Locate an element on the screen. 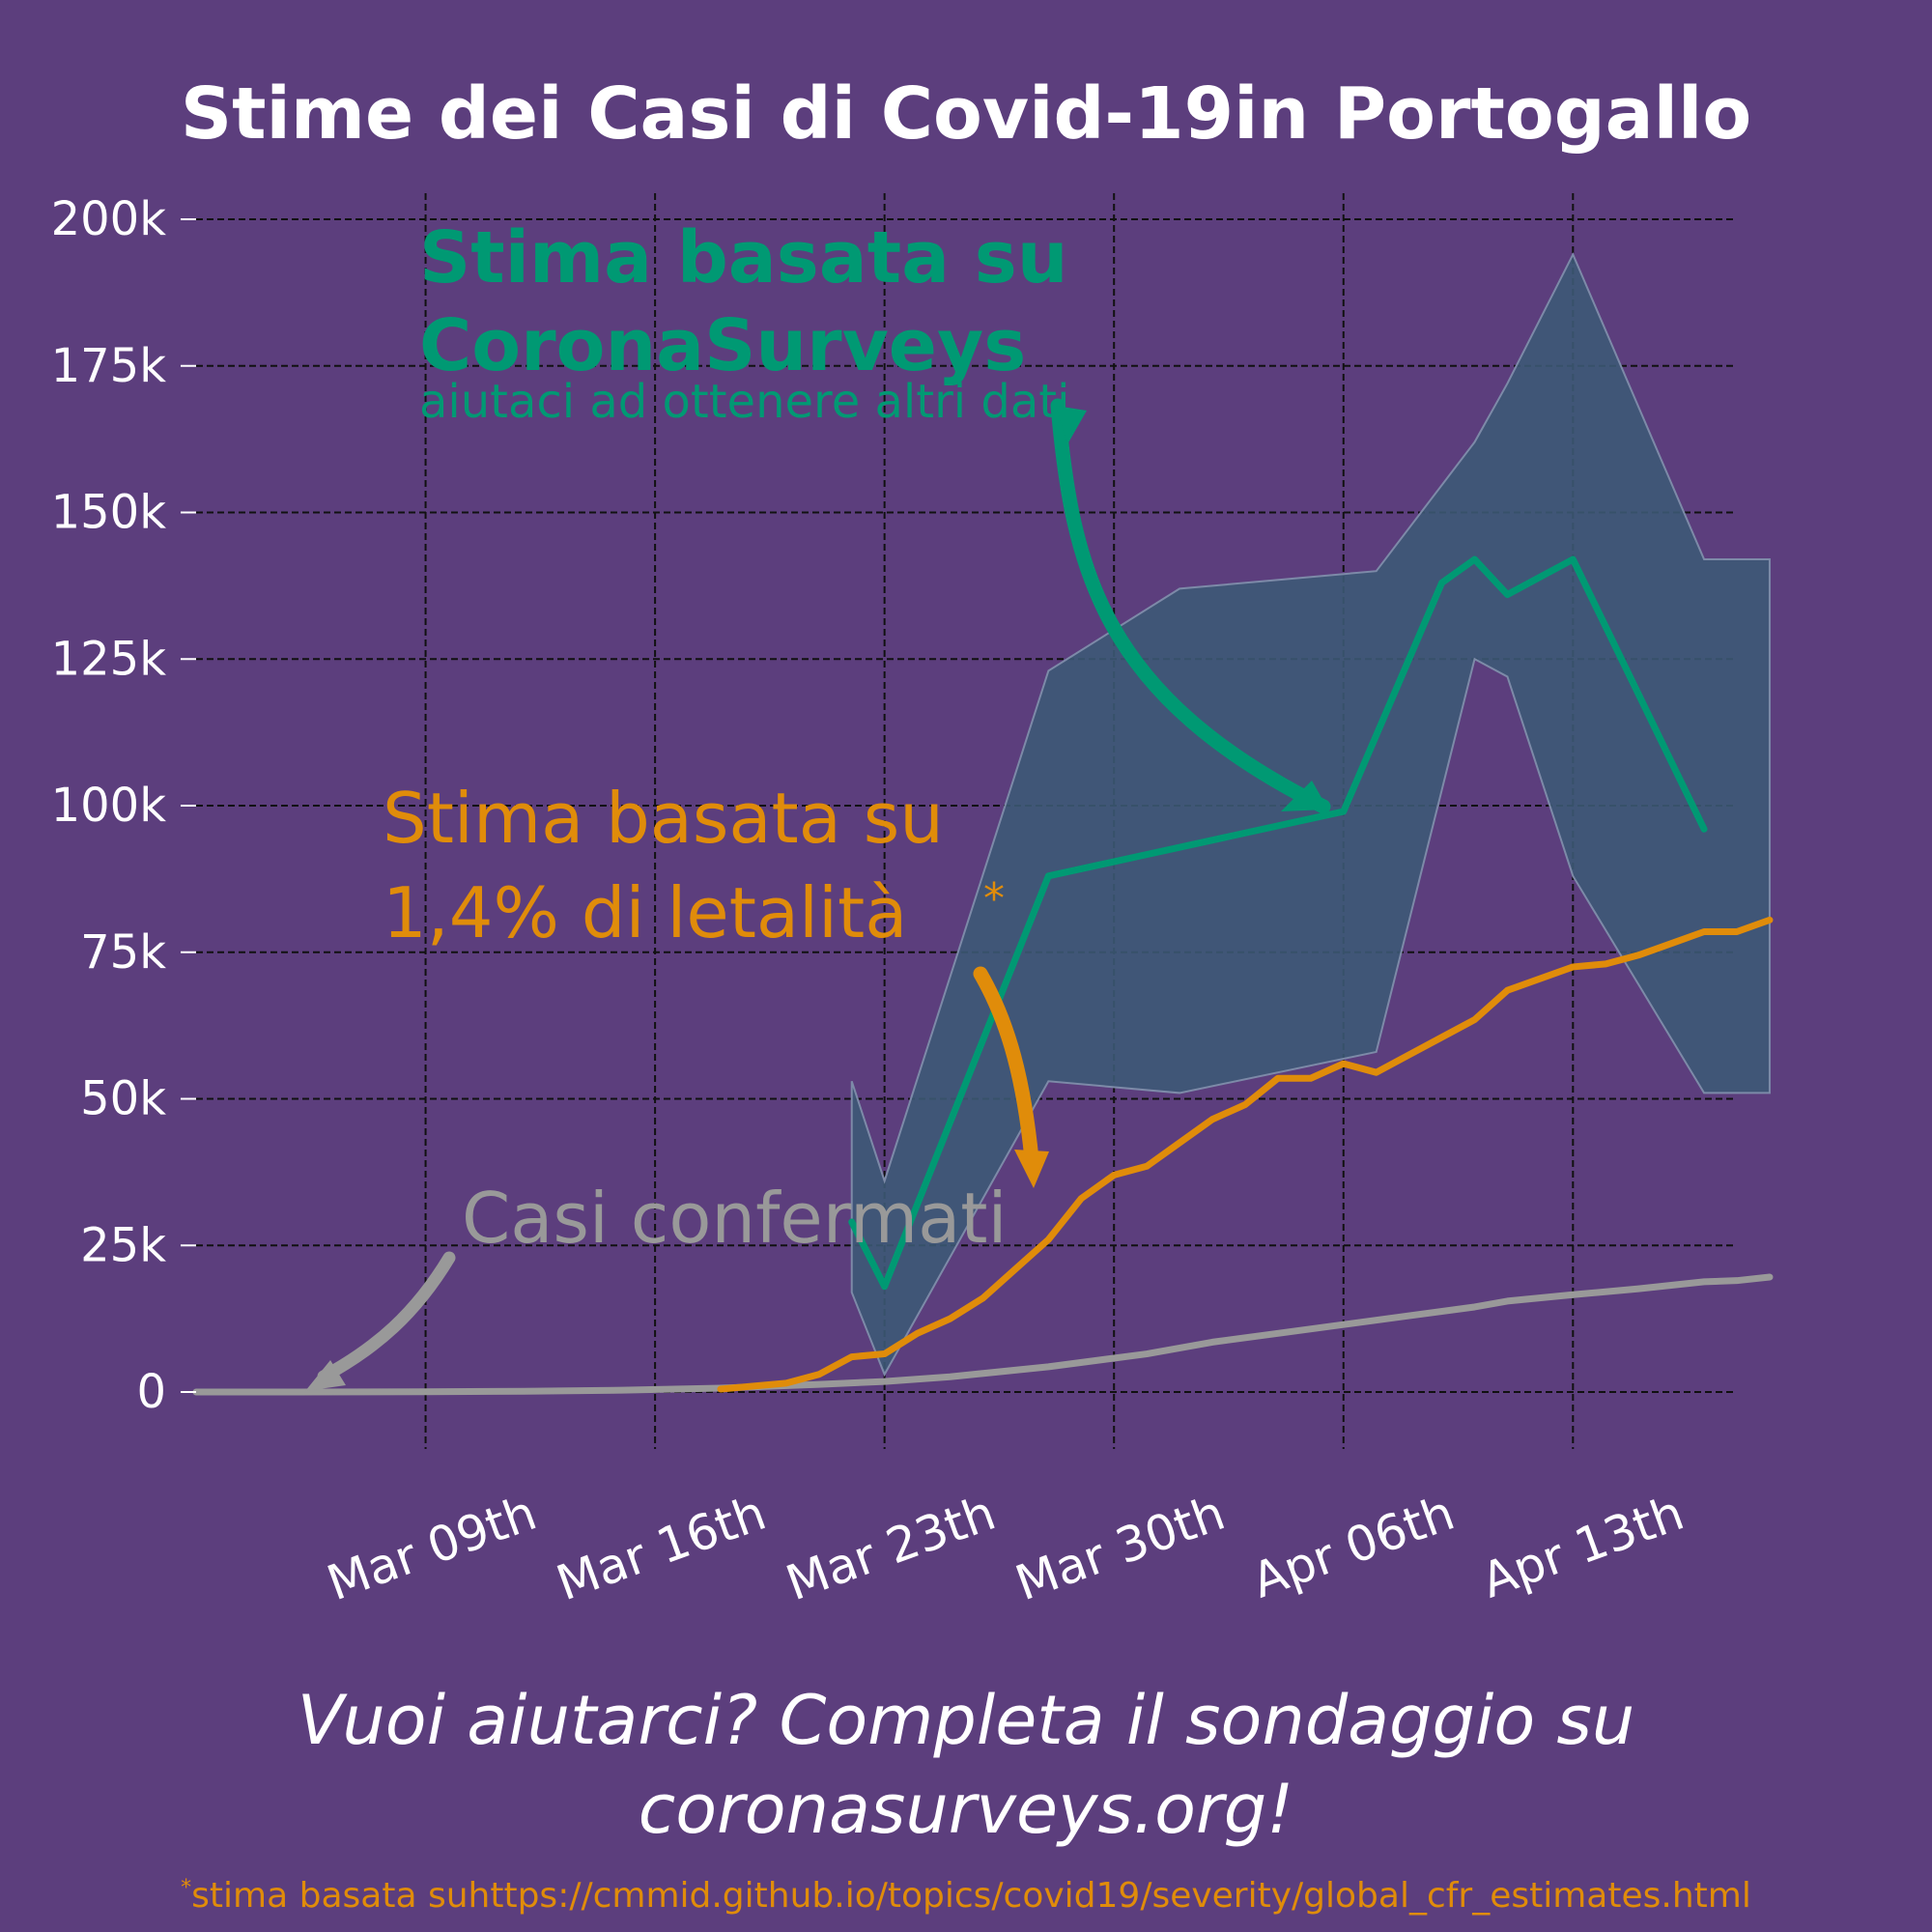  y-axis-tick-labels: 0 25k 50k 75k 100k 125k 150k 175k 200k is located at coordinates (123, 805).